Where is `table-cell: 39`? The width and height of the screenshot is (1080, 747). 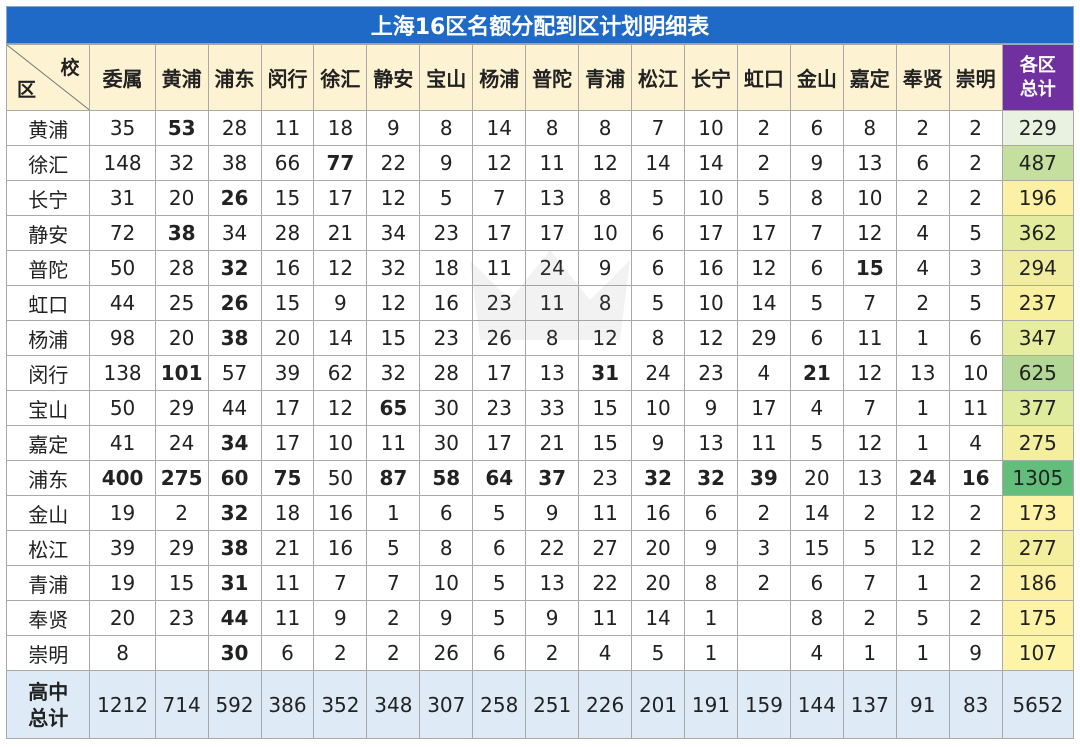
table-cell: 39 is located at coordinates (287, 373).